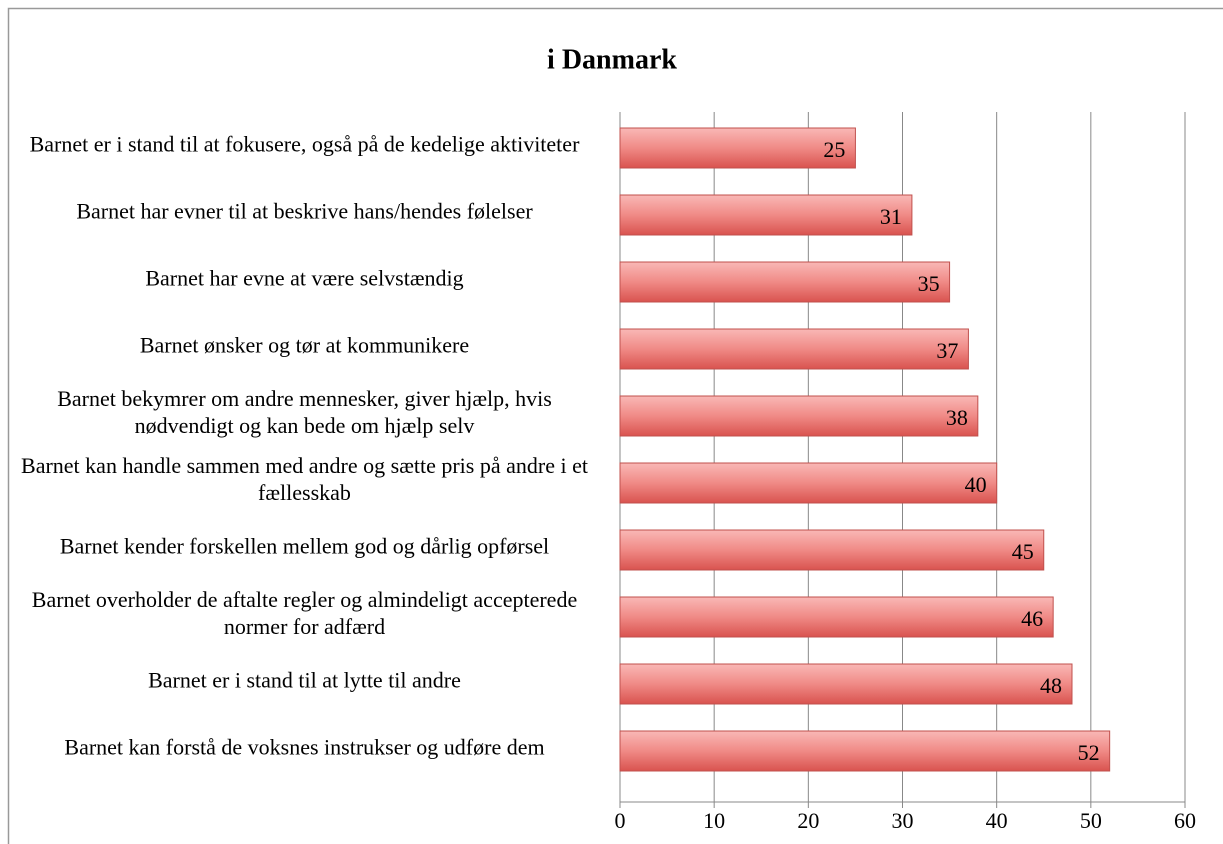  Describe the element at coordinates (997, 820) in the screenshot. I see `x-tick-label: 40` at that location.